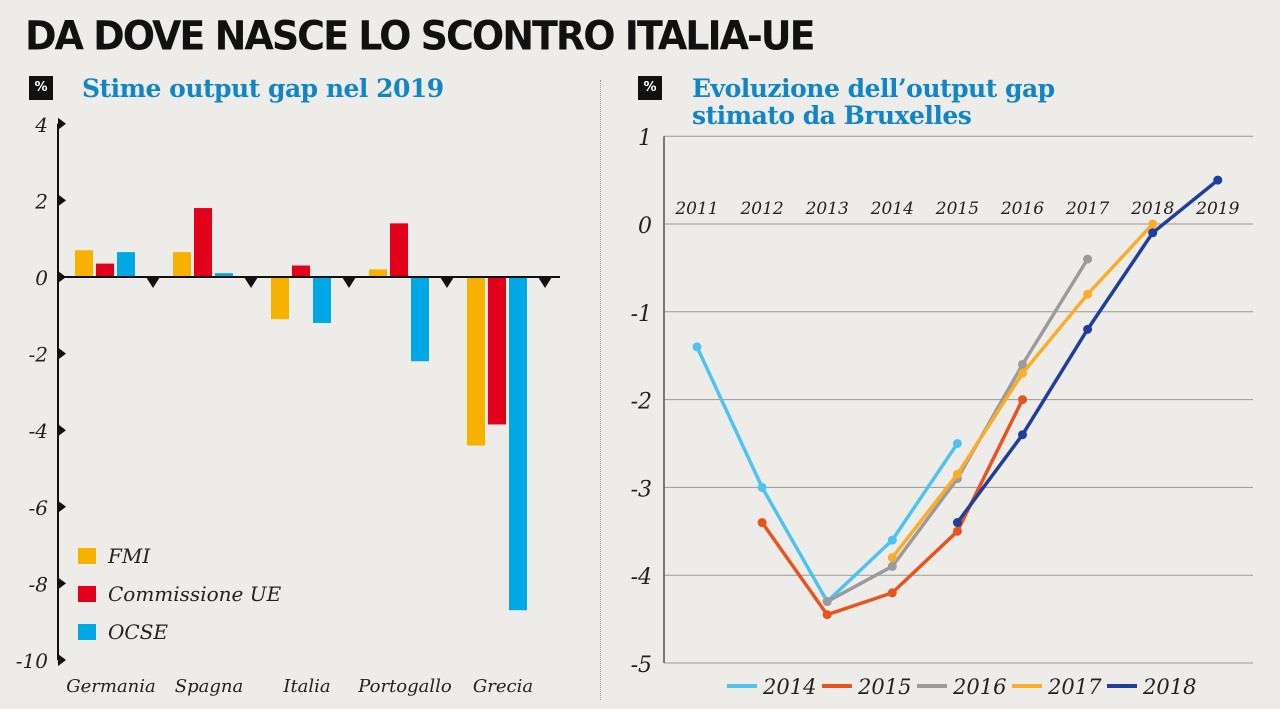 Image resolution: width=1280 pixels, height=709 pixels. Describe the element at coordinates (263, 88) in the screenshot. I see `left-chart-title: Stime output gap nel 2019` at that location.